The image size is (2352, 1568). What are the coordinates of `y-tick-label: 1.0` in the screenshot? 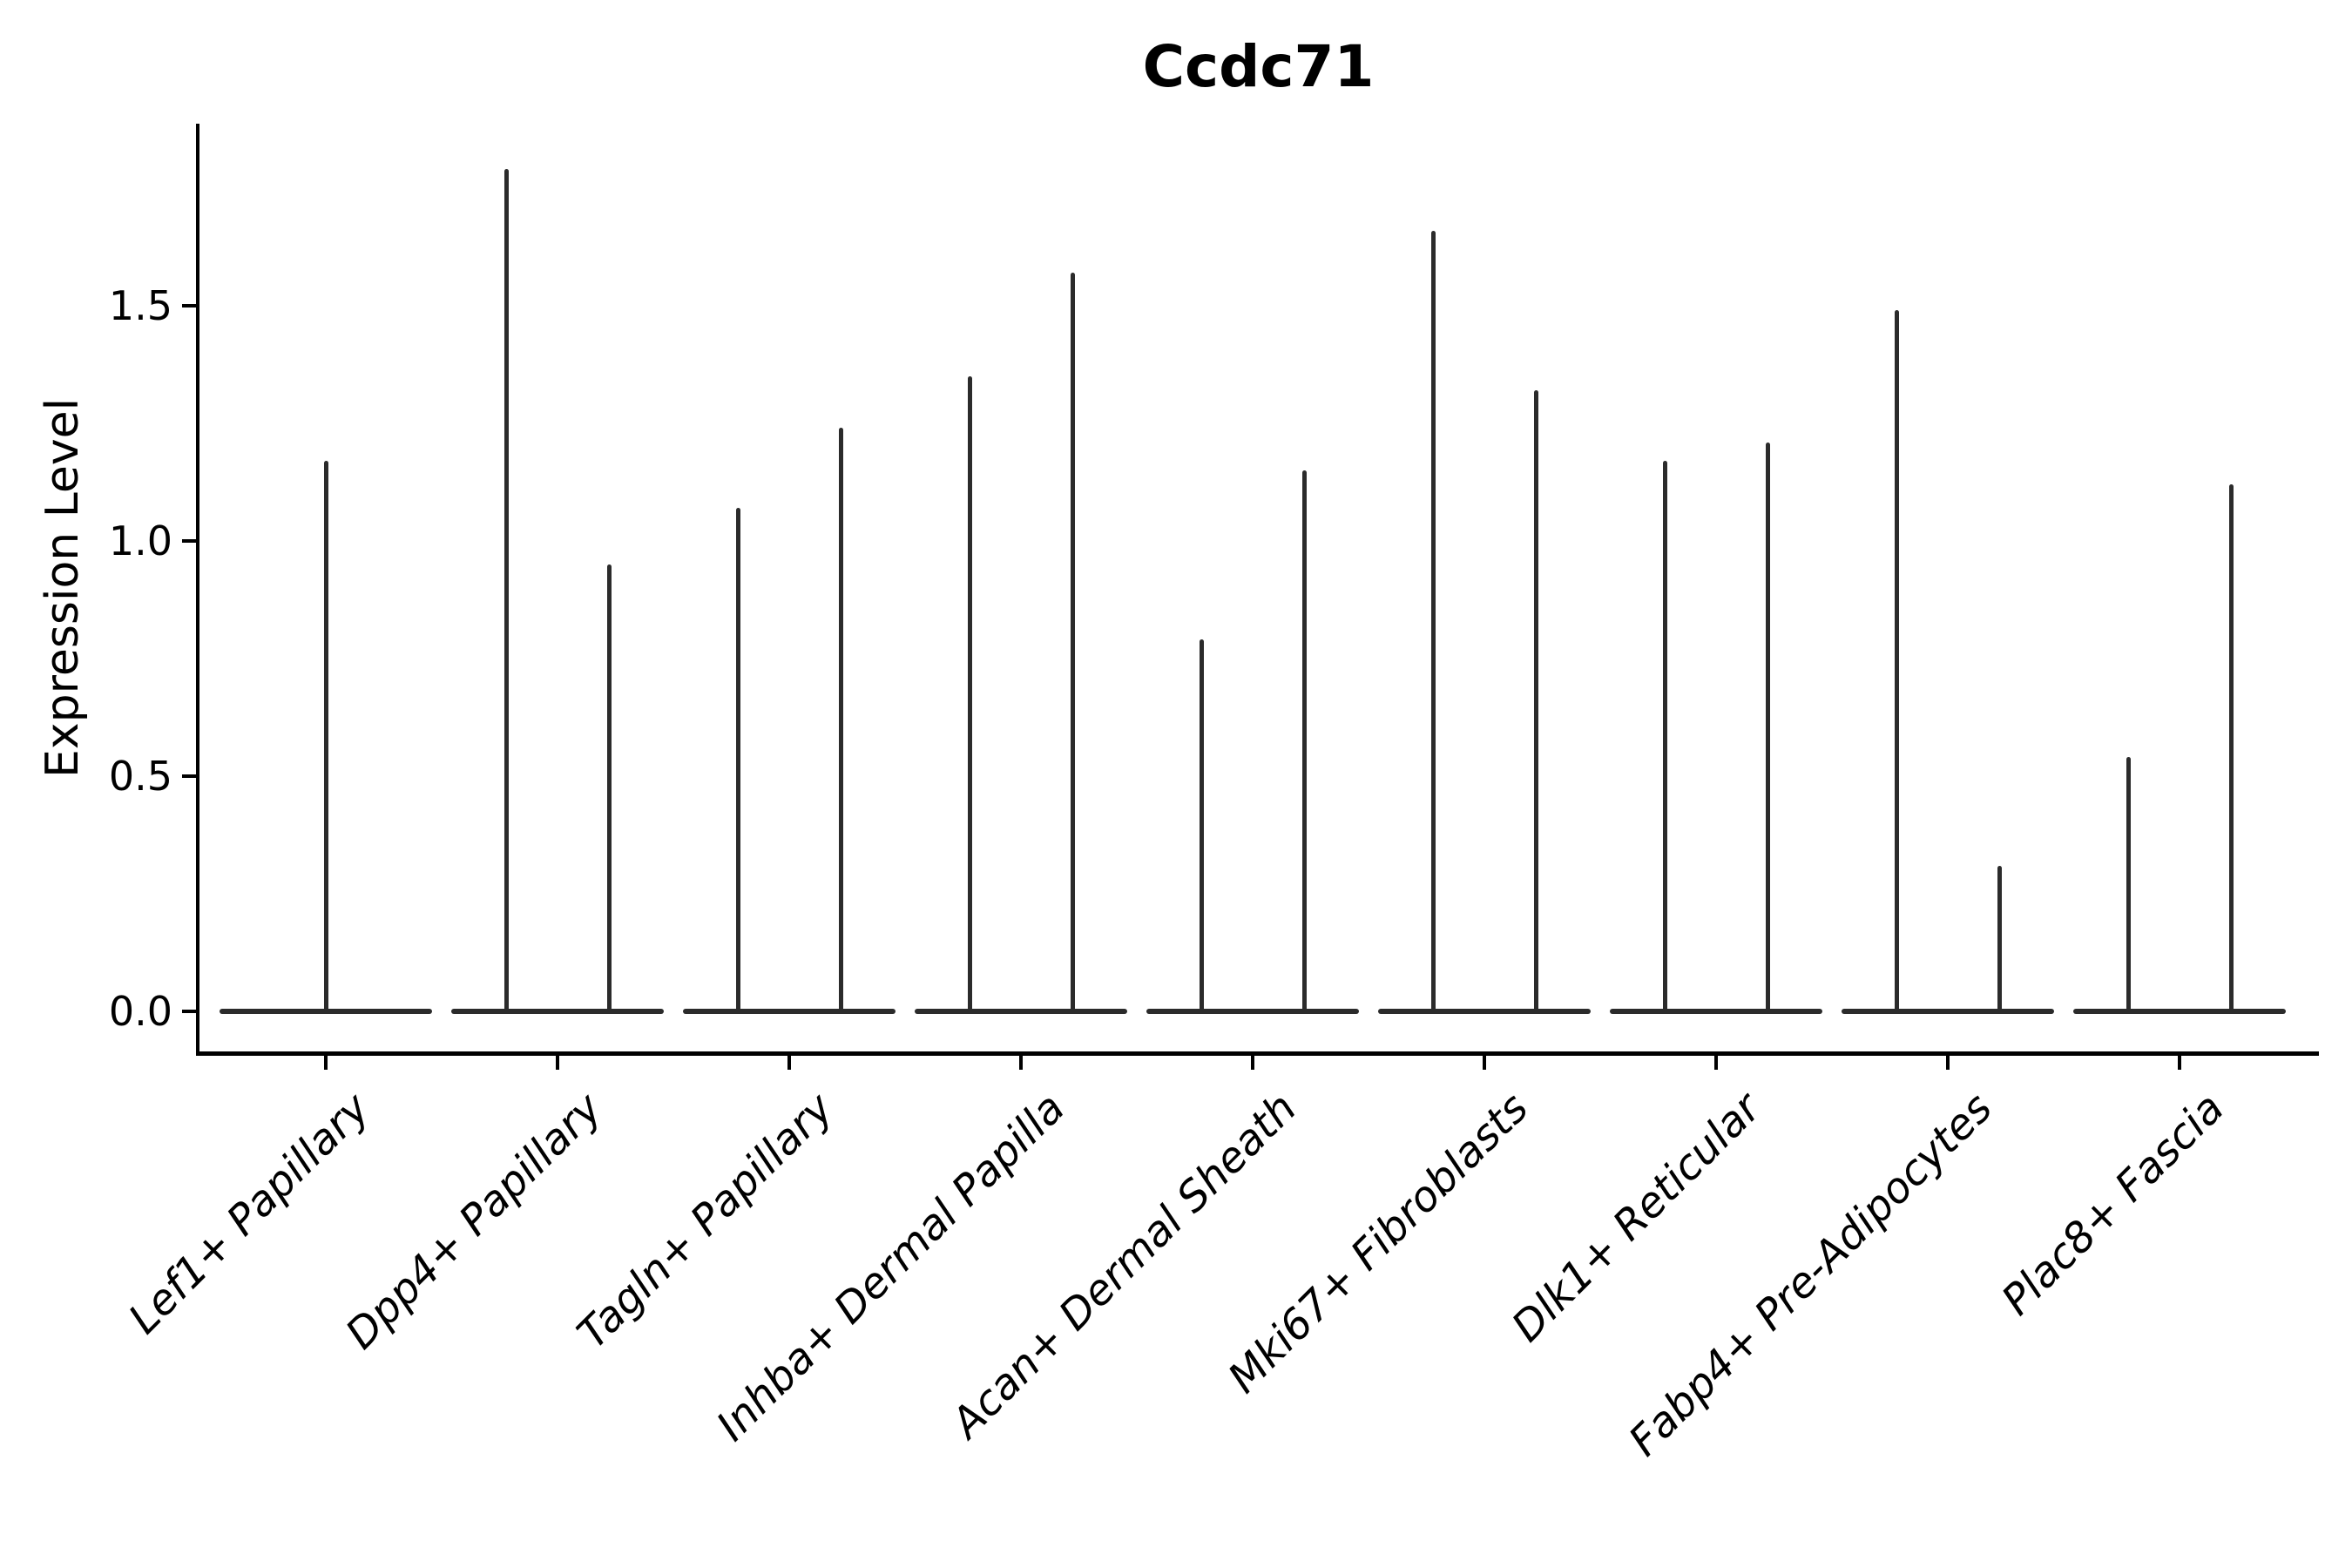 It's located at (140, 540).